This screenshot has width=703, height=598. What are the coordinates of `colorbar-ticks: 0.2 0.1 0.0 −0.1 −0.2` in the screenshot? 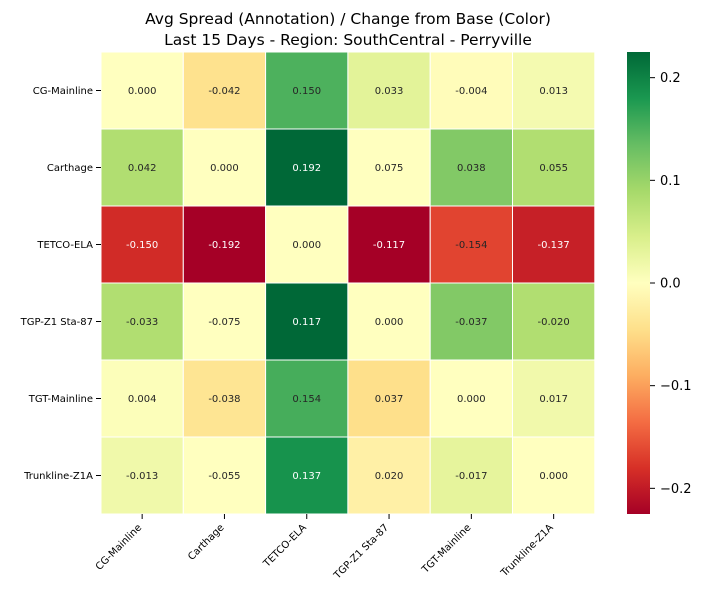 It's located at (671, 284).